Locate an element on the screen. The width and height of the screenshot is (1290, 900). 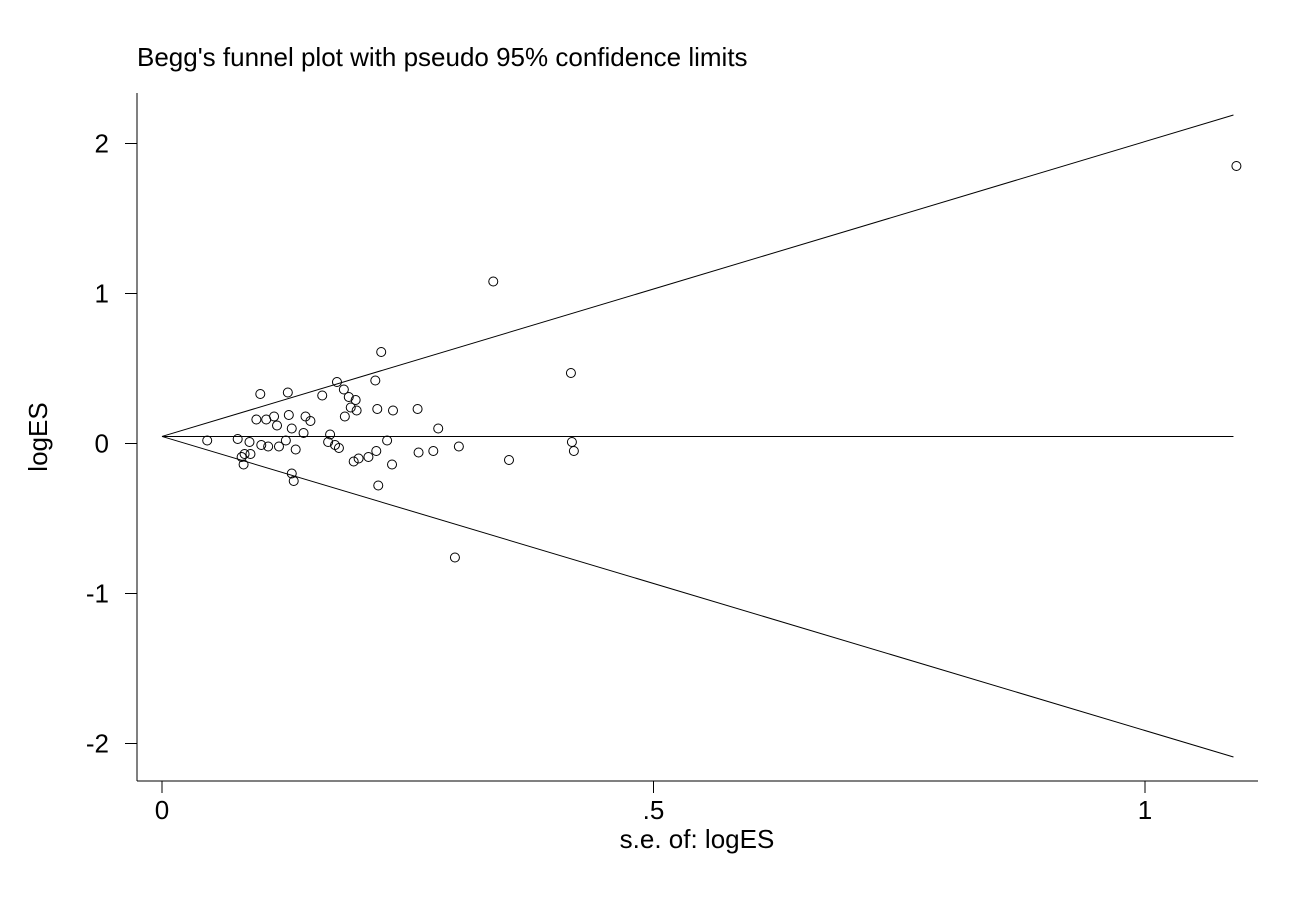
y-tick-label: 0 is located at coordinates (102, 444).